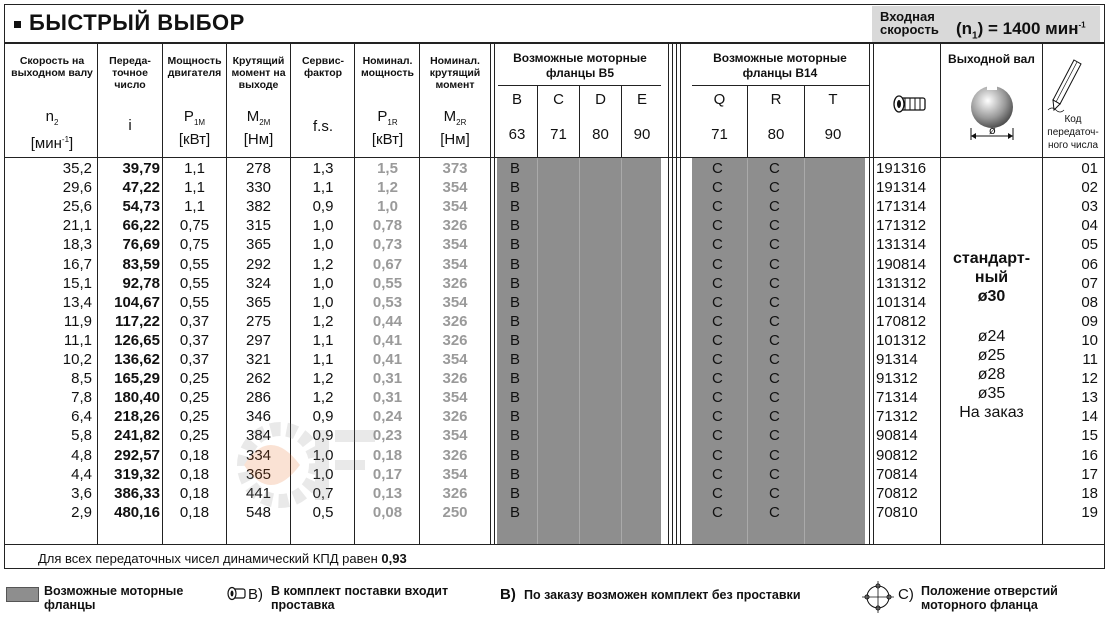 The height and width of the screenshot is (621, 1110). I want to click on cell-m2m: 262, so click(258, 379).